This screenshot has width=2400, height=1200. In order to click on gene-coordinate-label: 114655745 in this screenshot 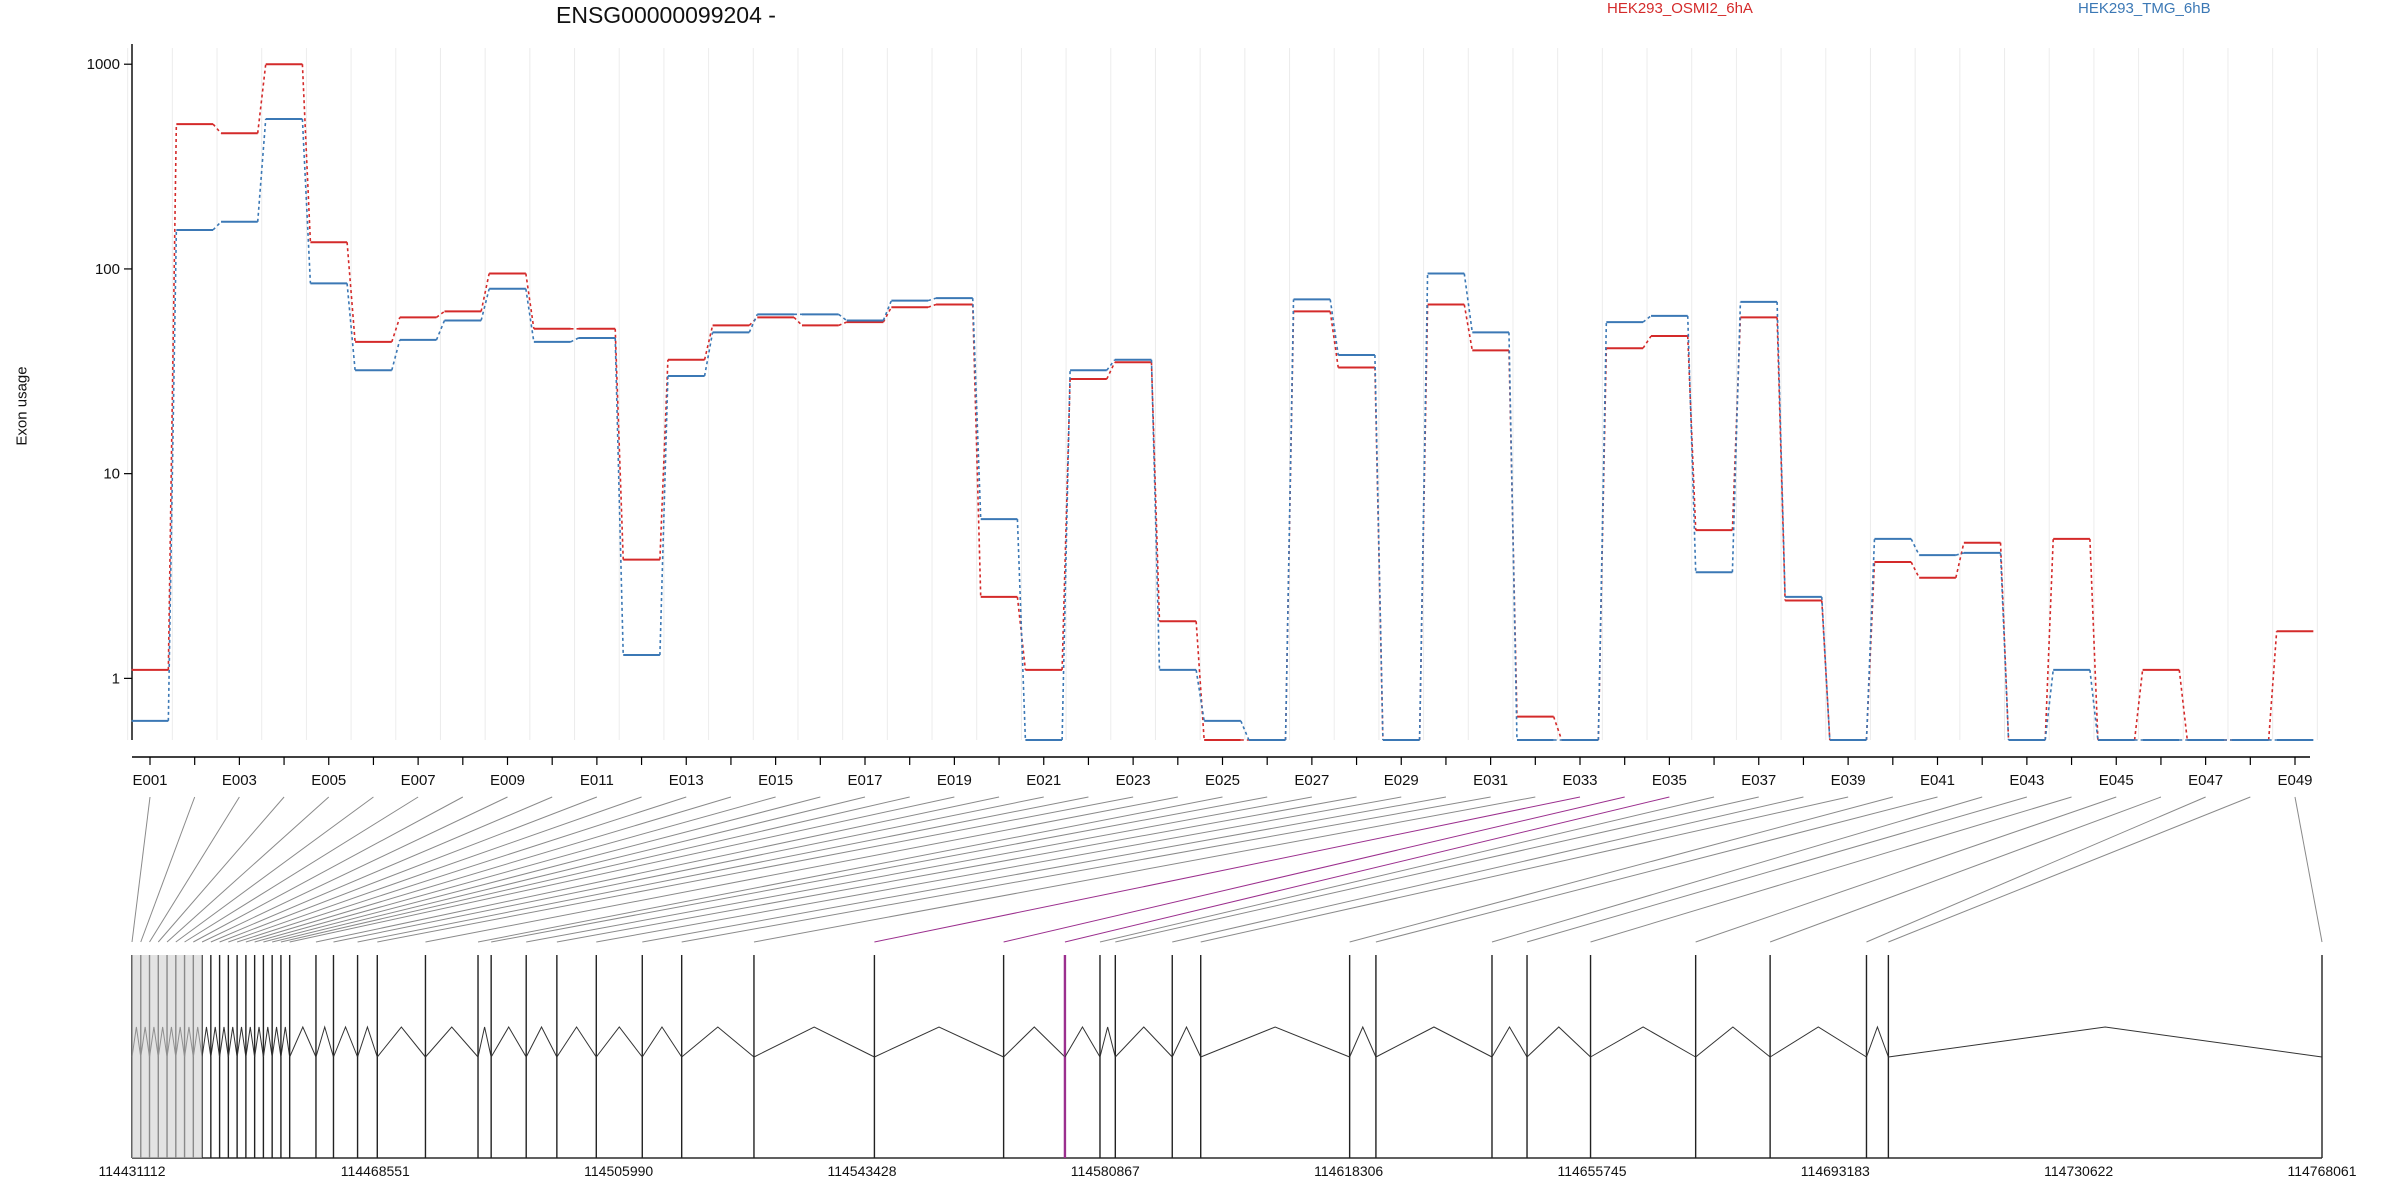, I will do `click(1591, 1171)`.